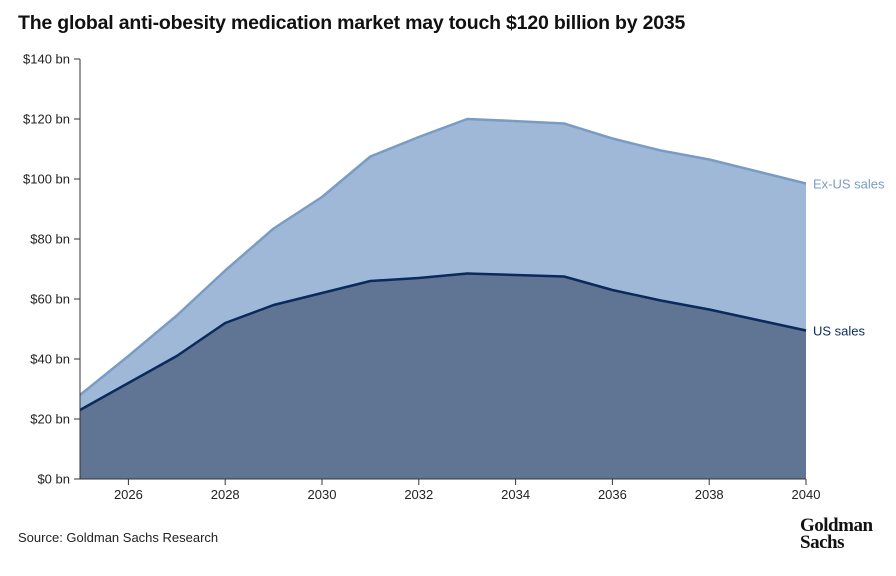  Describe the element at coordinates (612, 494) in the screenshot. I see `x-tick-label: 2036` at that location.